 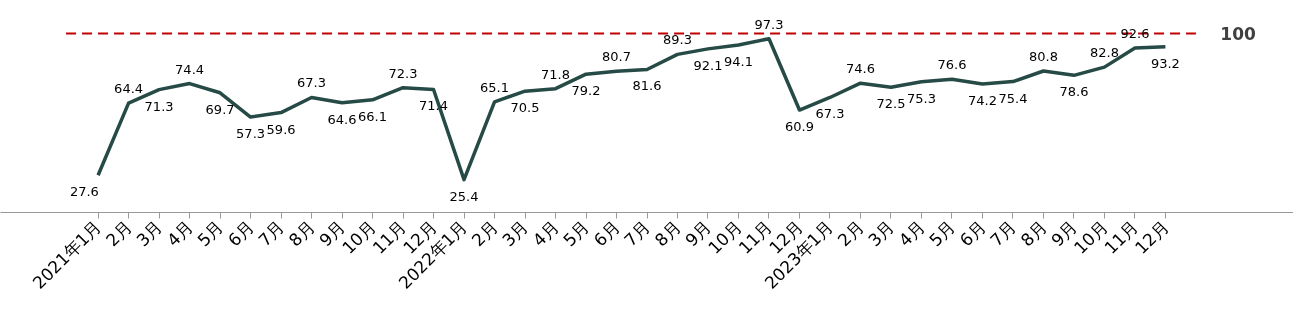 What do you see at coordinates (1043, 57) in the screenshot?
I see `data-label: 80.8` at bounding box center [1043, 57].